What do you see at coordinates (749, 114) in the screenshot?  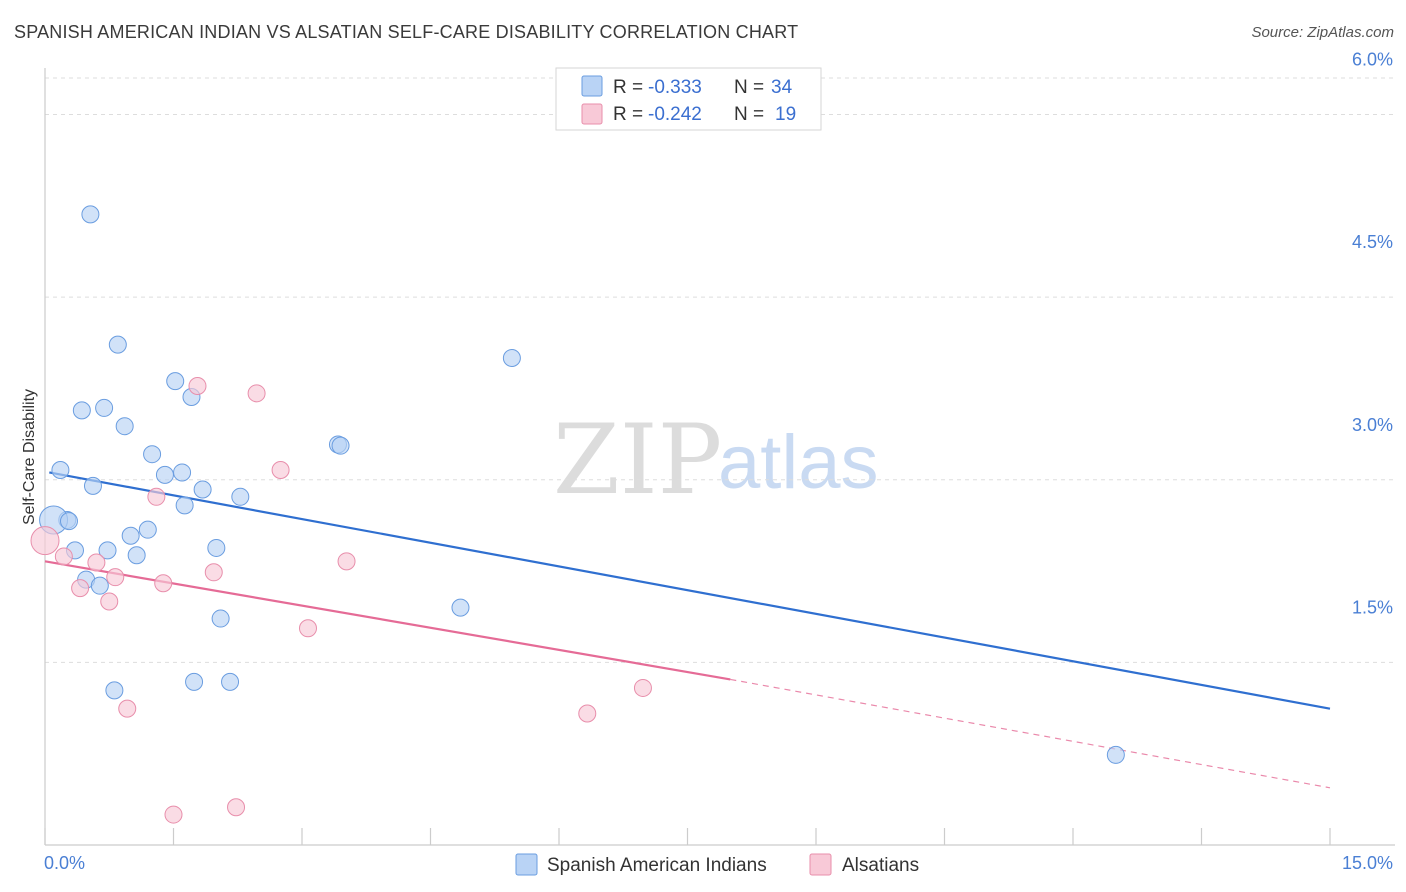 I see `legend-n-label-2: N =` at bounding box center [749, 114].